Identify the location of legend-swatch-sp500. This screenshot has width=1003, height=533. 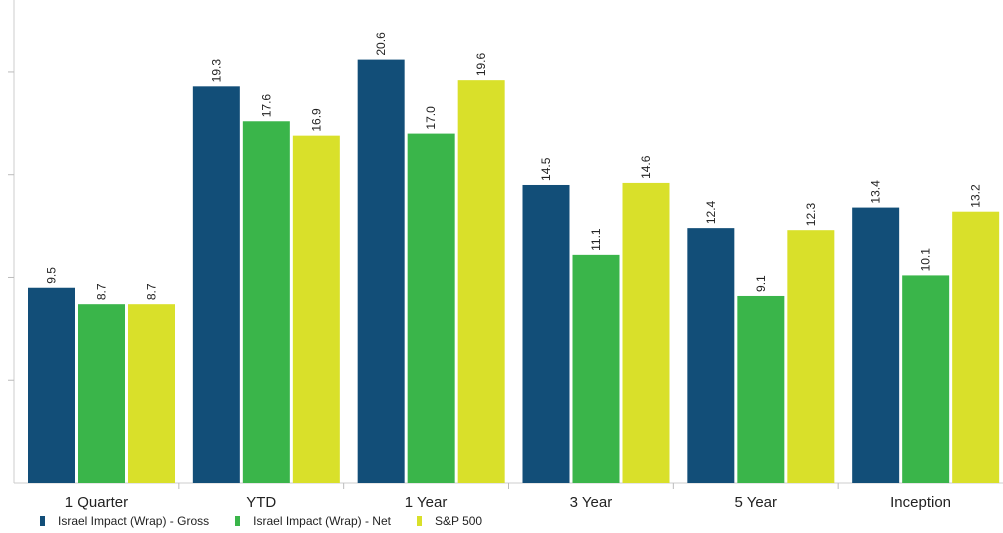
(419, 521).